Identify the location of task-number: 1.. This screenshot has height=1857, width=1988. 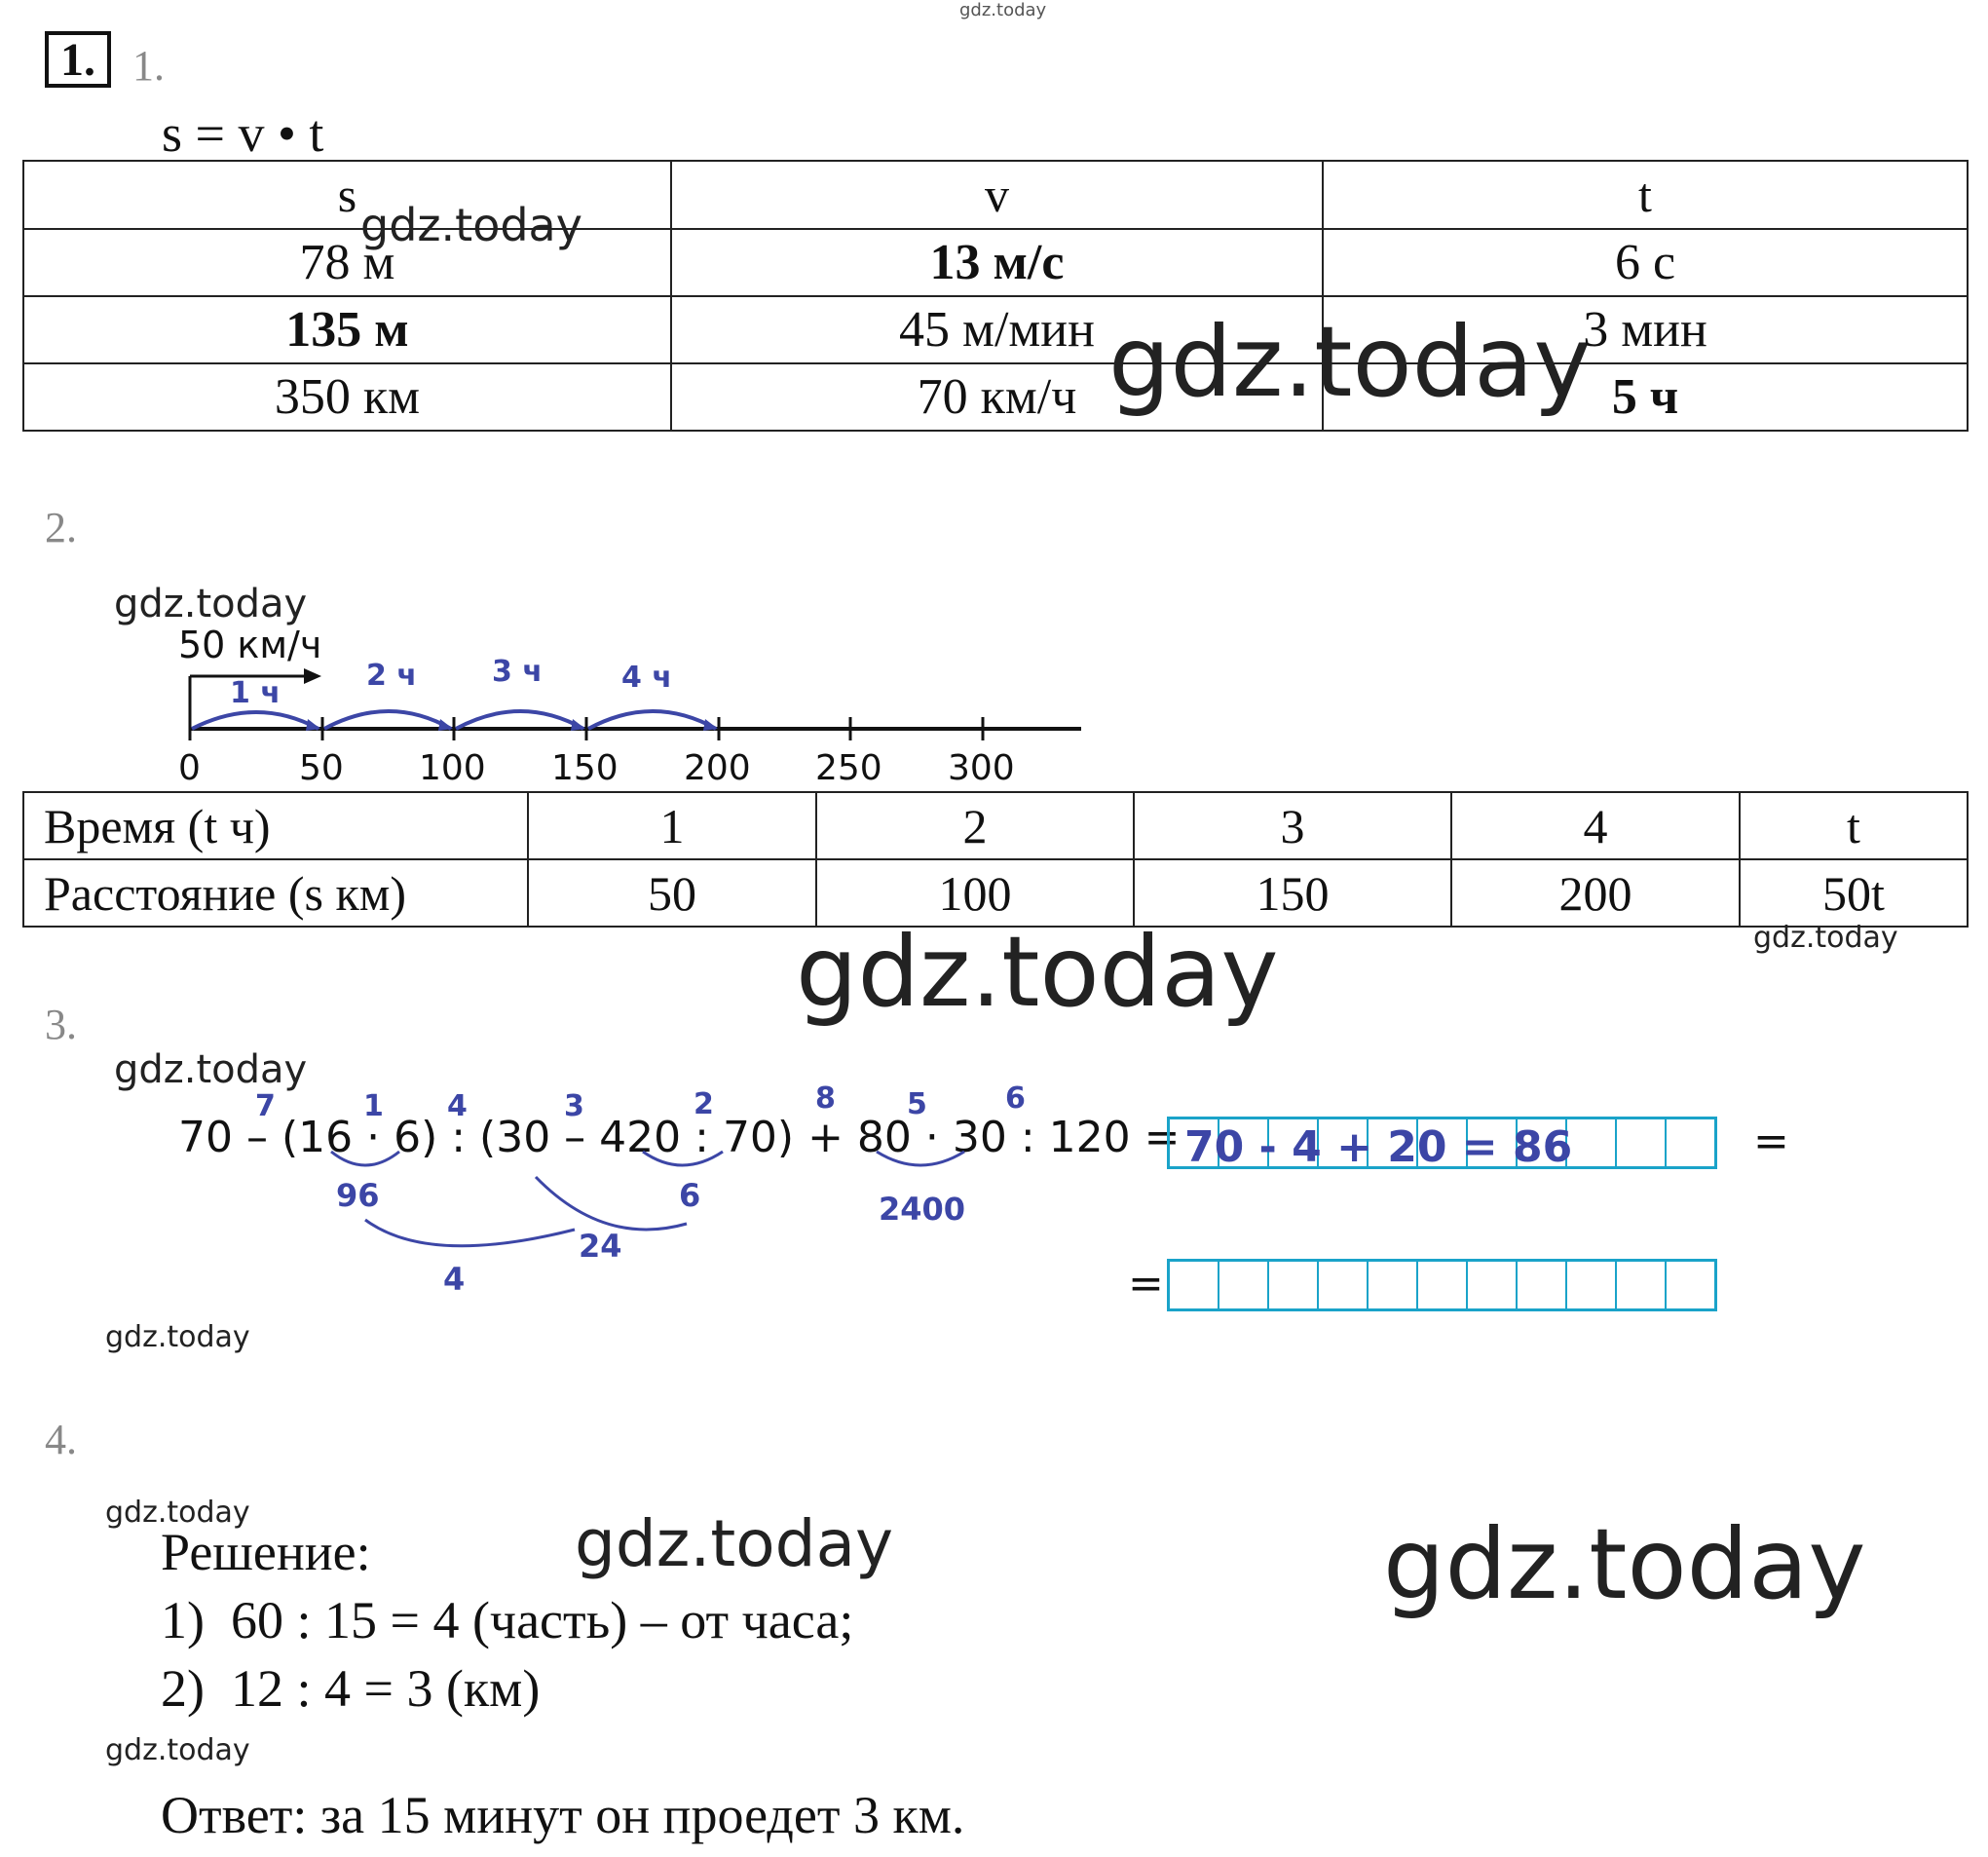
(77, 60).